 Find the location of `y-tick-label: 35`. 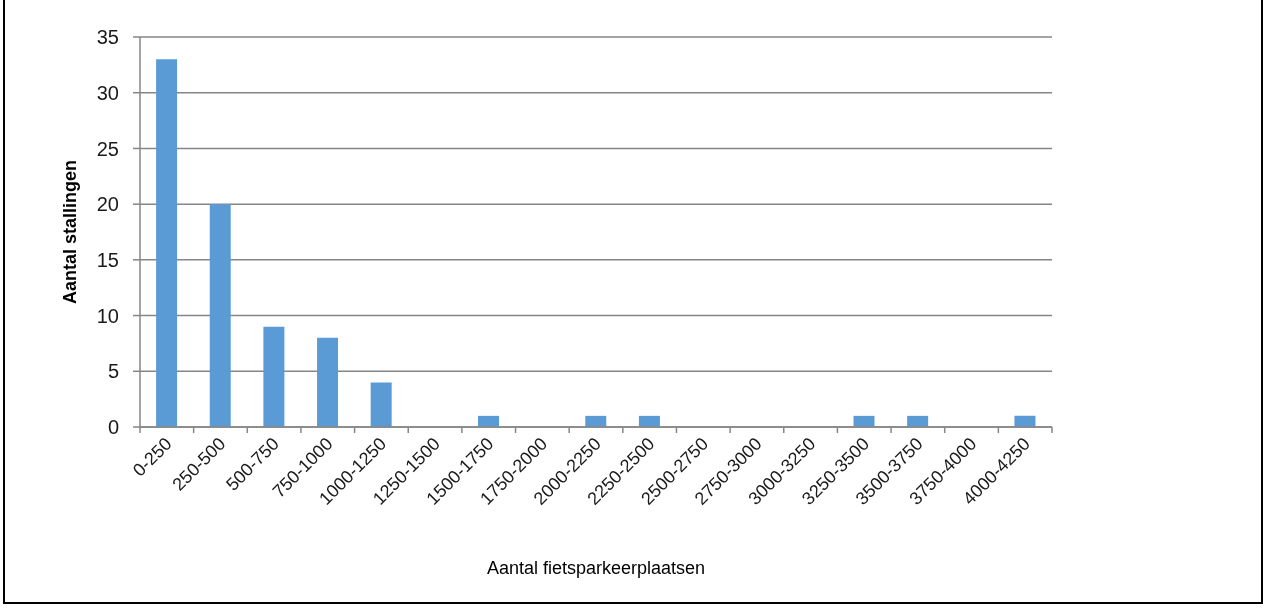

y-tick-label: 35 is located at coordinates (107, 37).